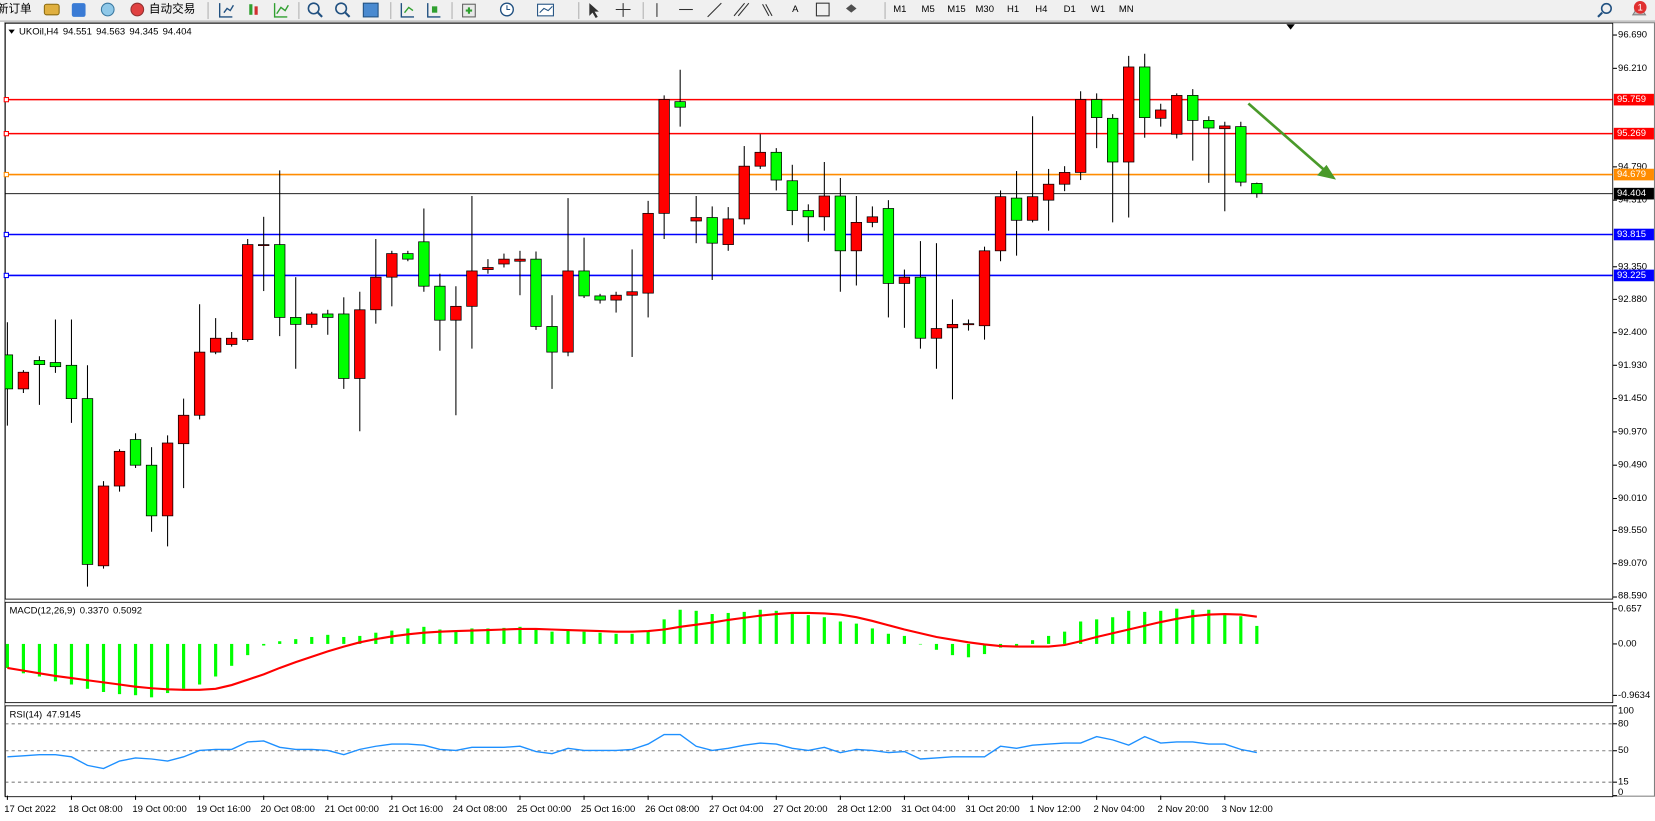 The width and height of the screenshot is (1655, 821). I want to click on x-tick-label: 2 Nov 04:00, so click(1118, 809).